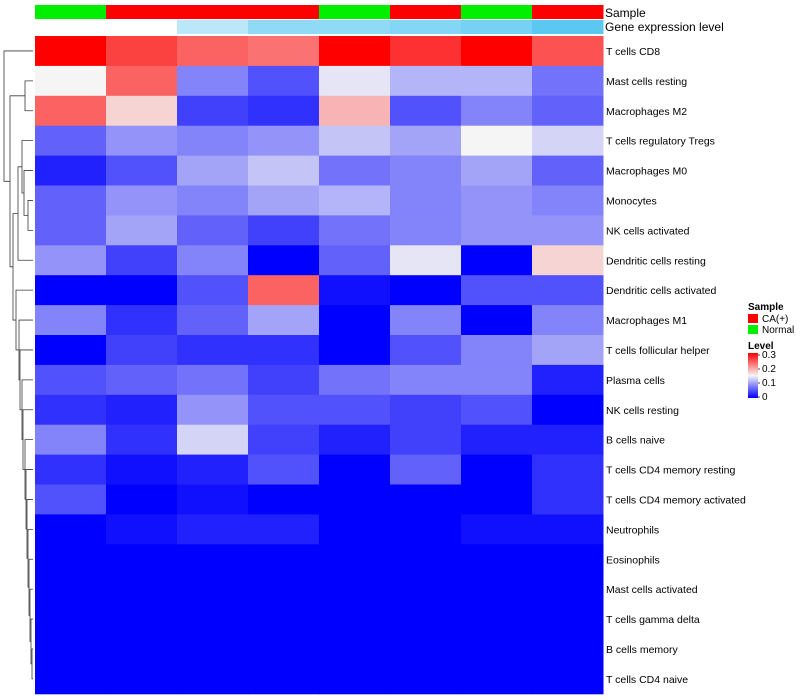  Describe the element at coordinates (753, 375) in the screenshot. I see `legend-color-bar` at that location.